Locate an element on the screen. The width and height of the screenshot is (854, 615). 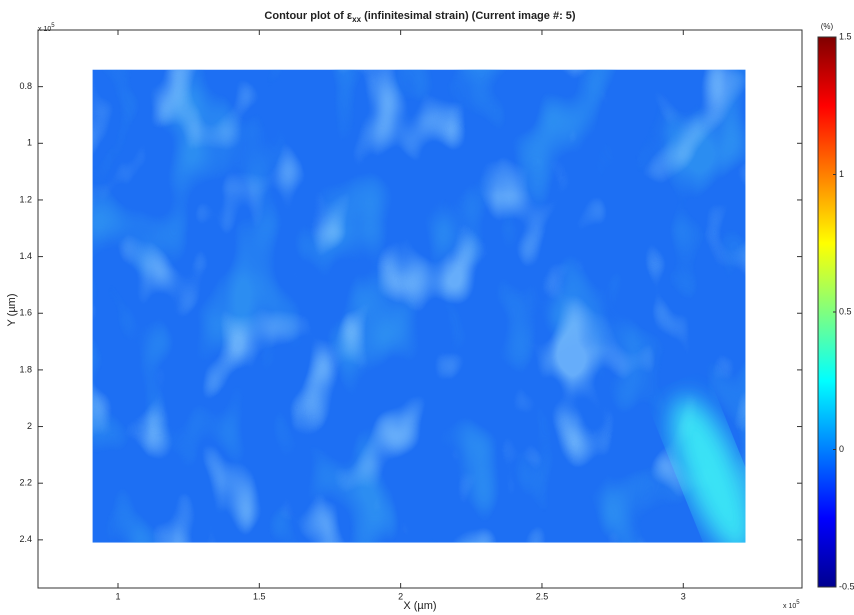
colorbar-tick-label: 0.5 is located at coordinates (845, 311).